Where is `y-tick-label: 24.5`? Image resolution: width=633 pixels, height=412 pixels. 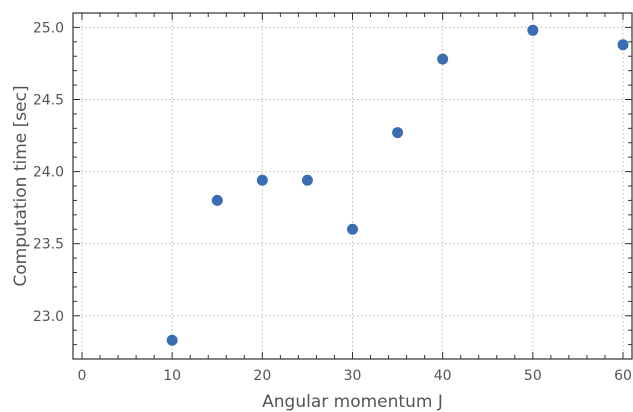
y-tick-label: 24.5 is located at coordinates (48, 101).